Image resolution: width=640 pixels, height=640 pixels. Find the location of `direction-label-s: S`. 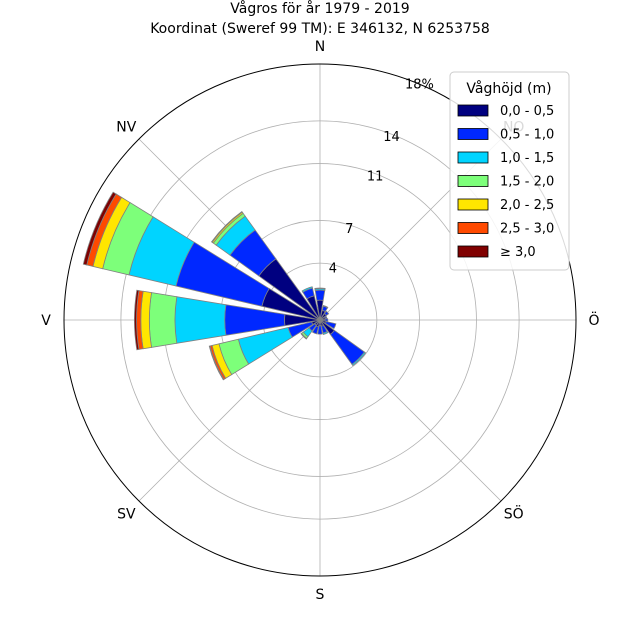

direction-label-s: S is located at coordinates (320, 595).